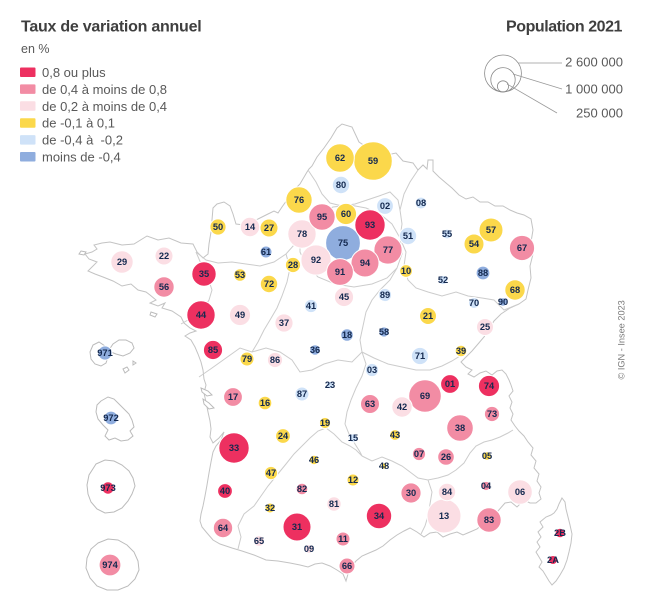 This screenshot has width=645, height=608. Describe the element at coordinates (347, 335) in the screenshot. I see `svg-text: 18` at that location.